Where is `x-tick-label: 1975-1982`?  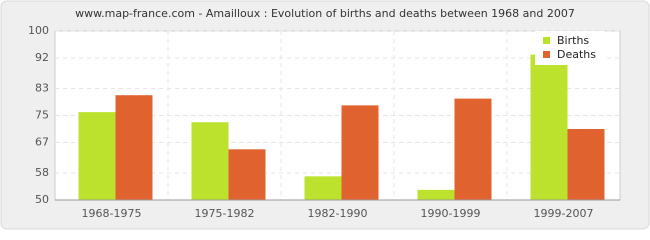
x-tick-label: 1975-1982 is located at coordinates (225, 213).